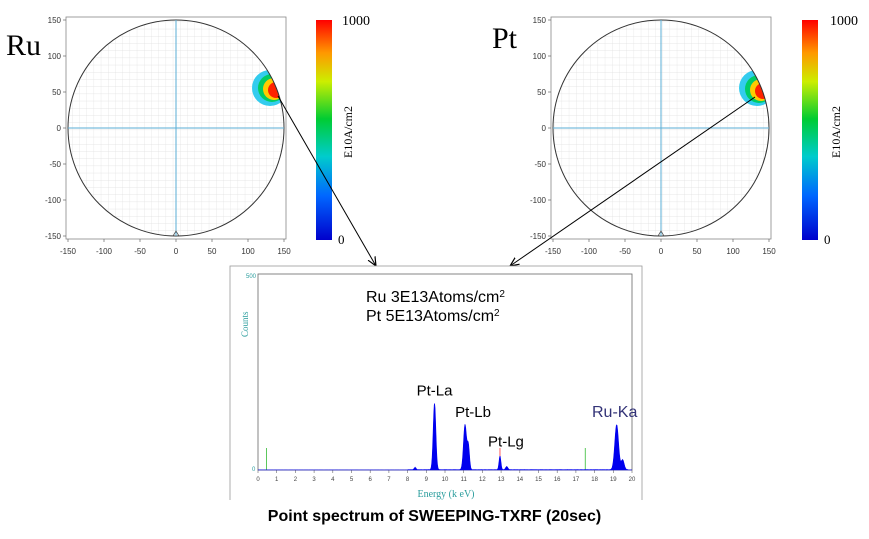  What do you see at coordinates (314, 480) in the screenshot?
I see `x-tick-label: 3` at bounding box center [314, 480].